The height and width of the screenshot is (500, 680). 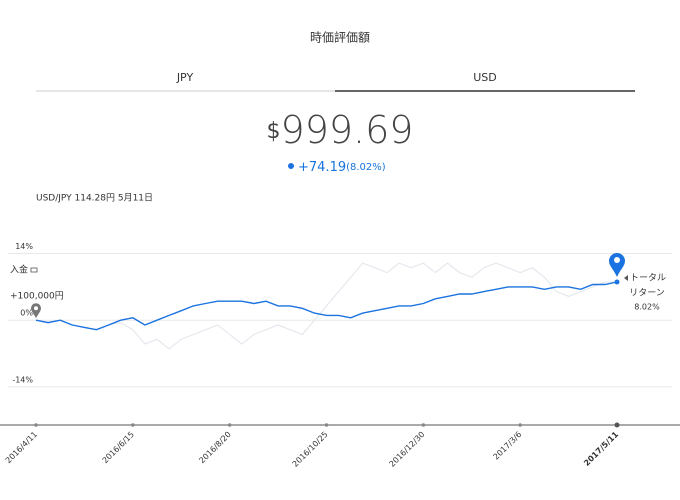 What do you see at coordinates (214, 447) in the screenshot?
I see `x-tick-label: 2016/8/20` at bounding box center [214, 447].